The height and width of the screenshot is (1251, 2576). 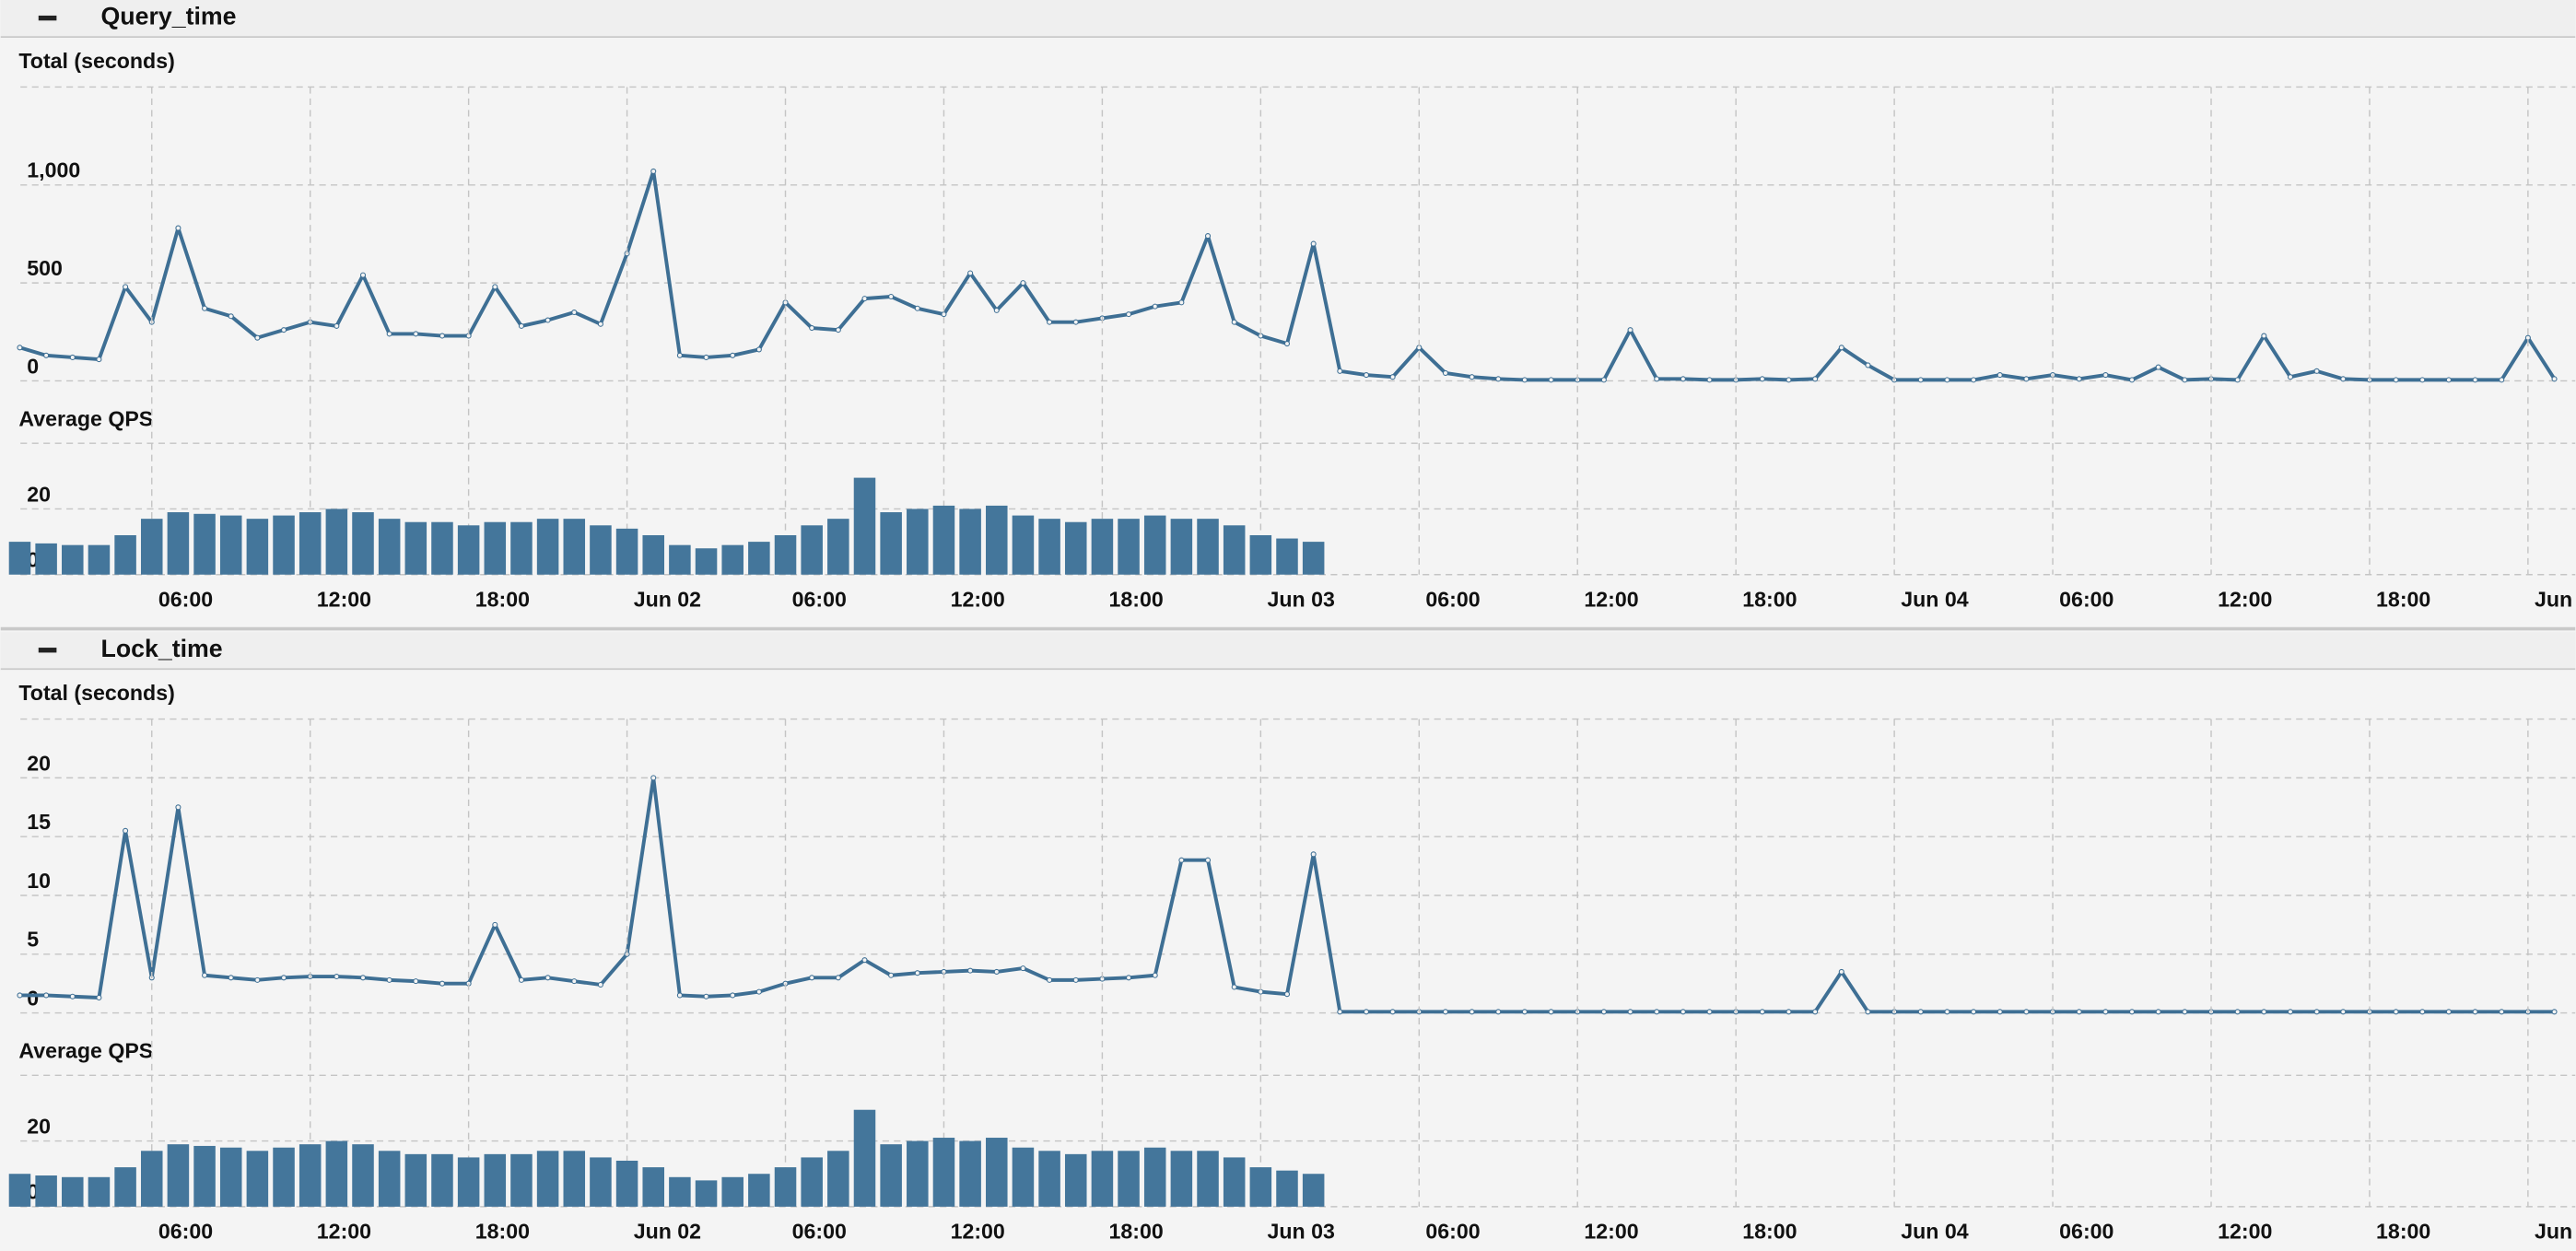 What do you see at coordinates (85, 1050) in the screenshot?
I see `chart-title: Average QPS` at bounding box center [85, 1050].